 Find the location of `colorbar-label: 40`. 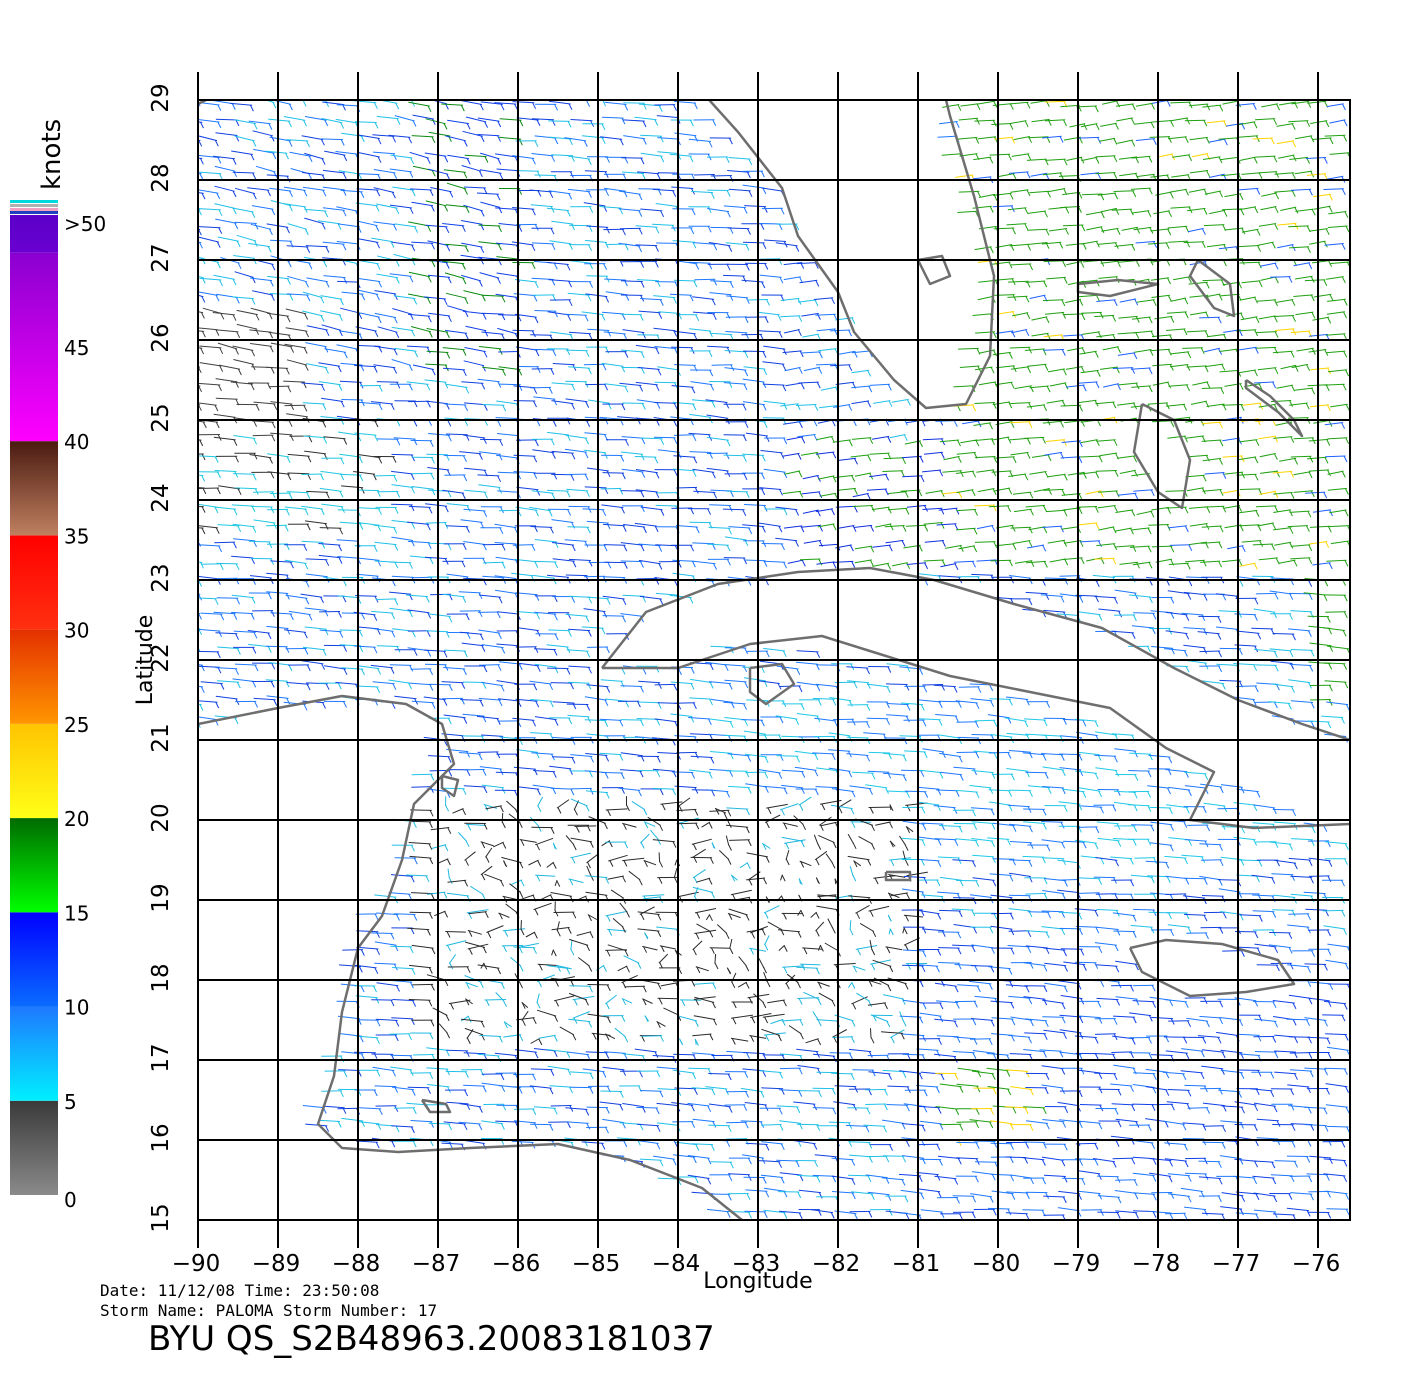

colorbar-label: 40 is located at coordinates (76, 442).